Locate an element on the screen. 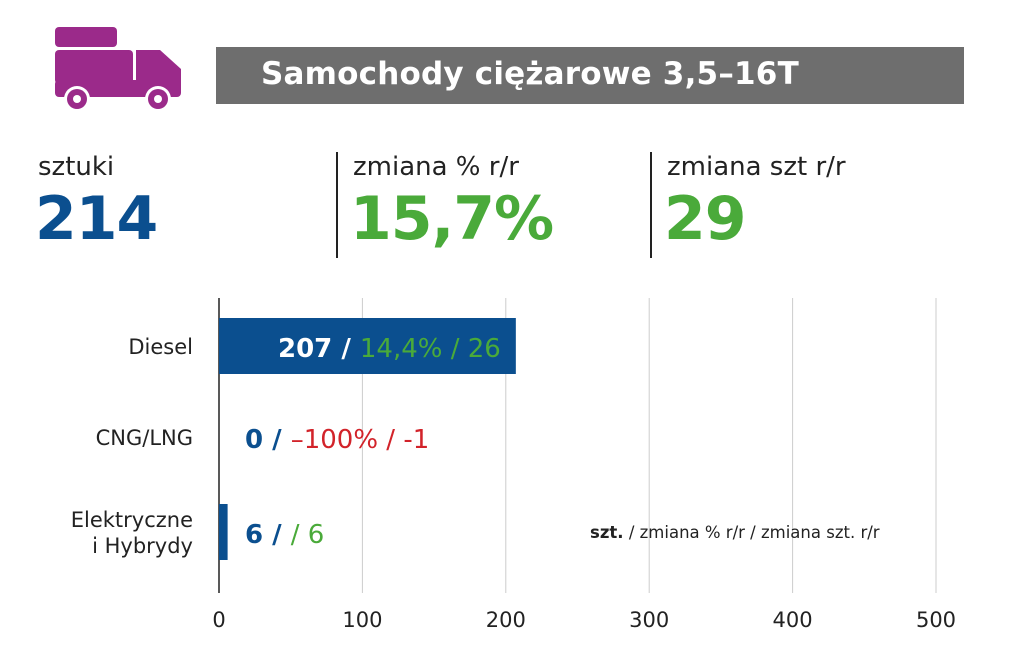 The image size is (1011, 671). category-label: Elektryczne i Hybrydy is located at coordinates (132, 533).